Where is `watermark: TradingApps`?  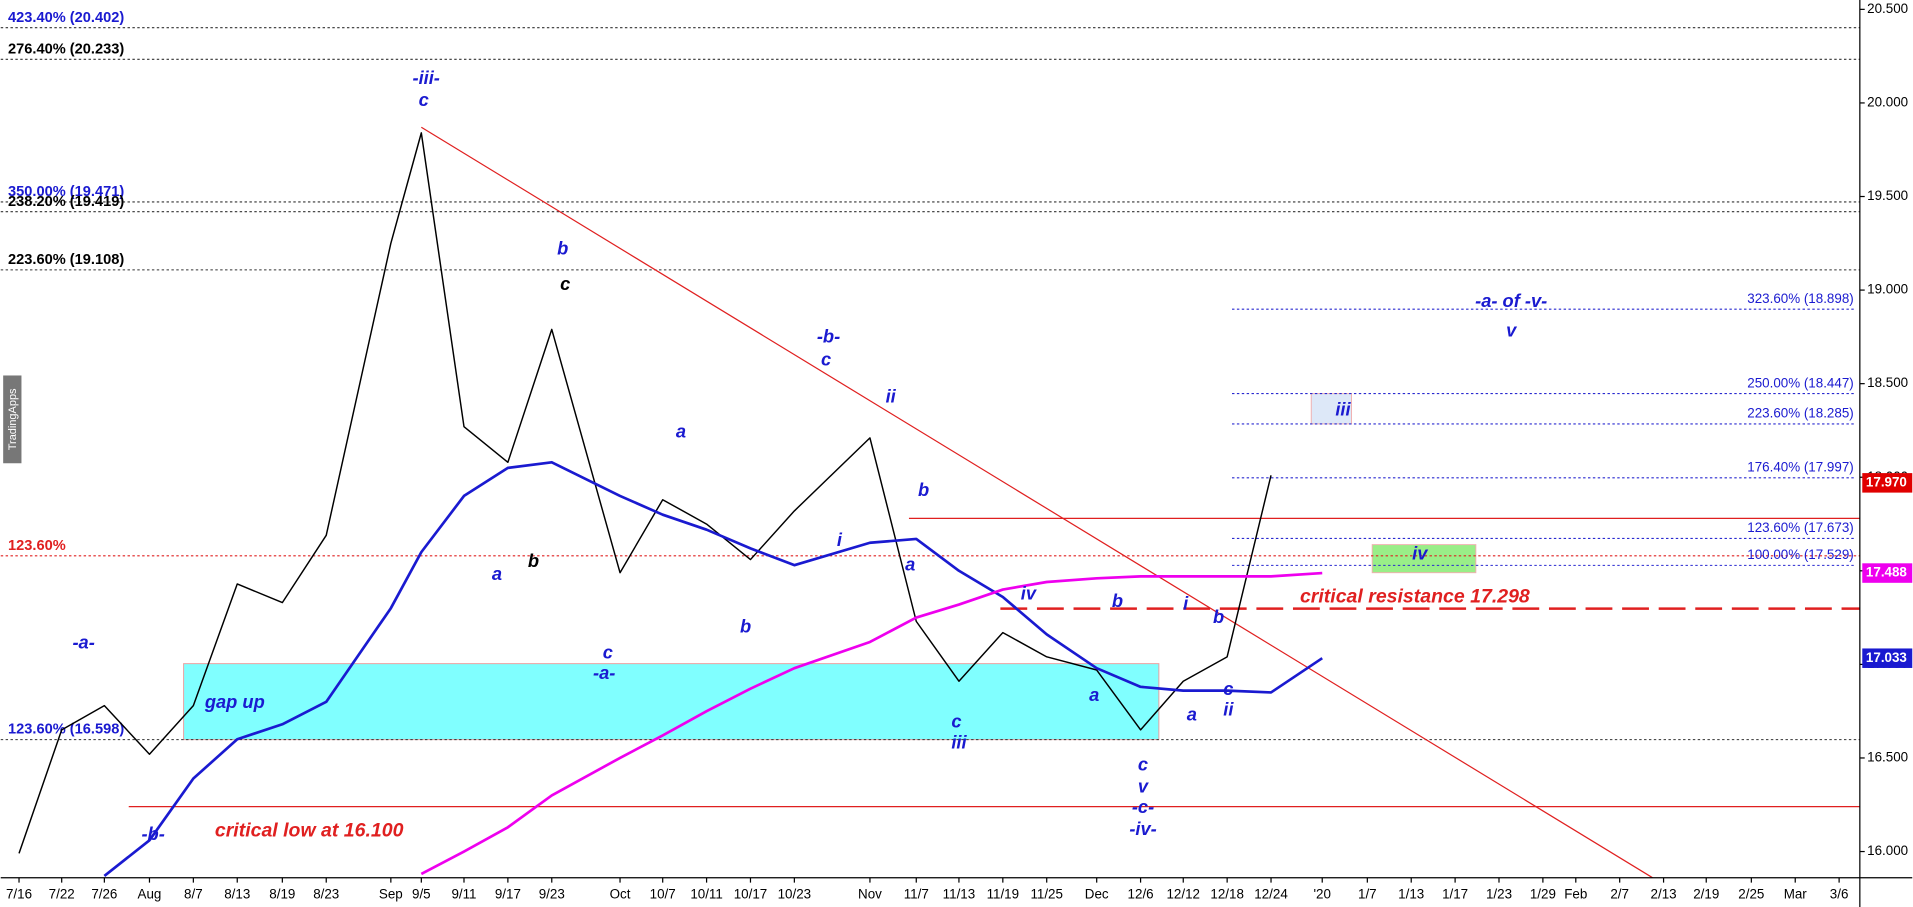 watermark: TradingApps is located at coordinates (13, 419).